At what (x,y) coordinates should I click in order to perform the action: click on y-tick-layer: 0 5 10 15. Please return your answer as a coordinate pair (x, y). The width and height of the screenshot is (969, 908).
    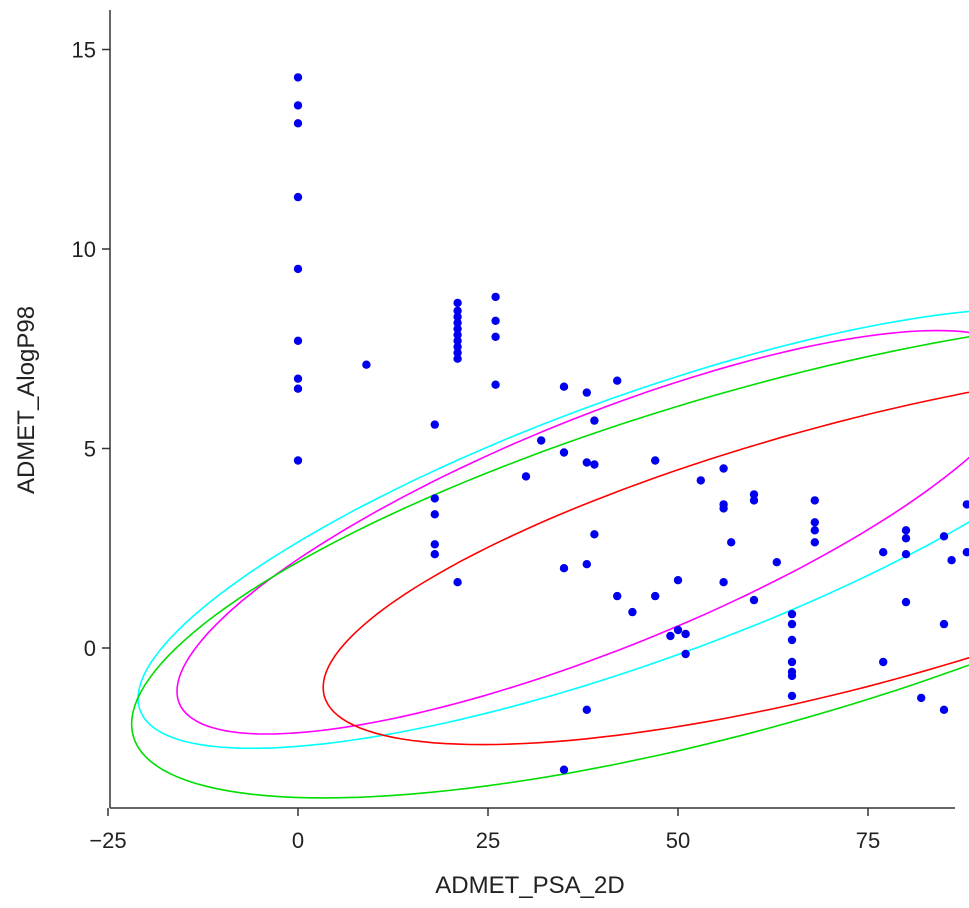
    Looking at the image, I should click on (91, 349).